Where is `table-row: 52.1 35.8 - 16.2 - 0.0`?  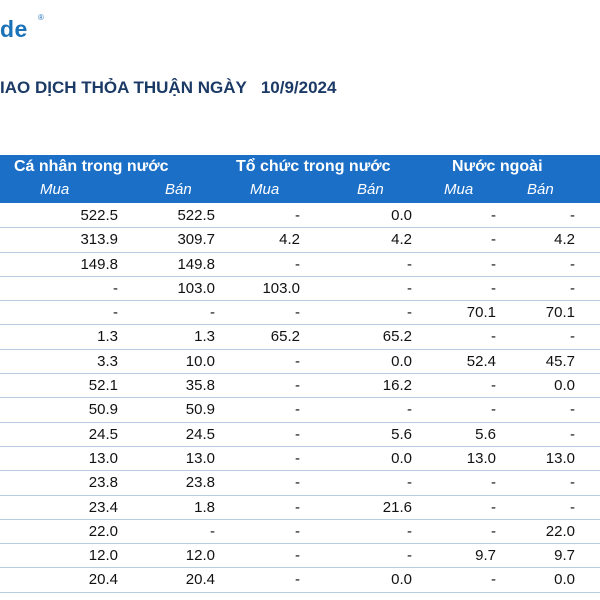
table-row: 52.1 35.8 - 16.2 - 0.0 is located at coordinates (300, 386).